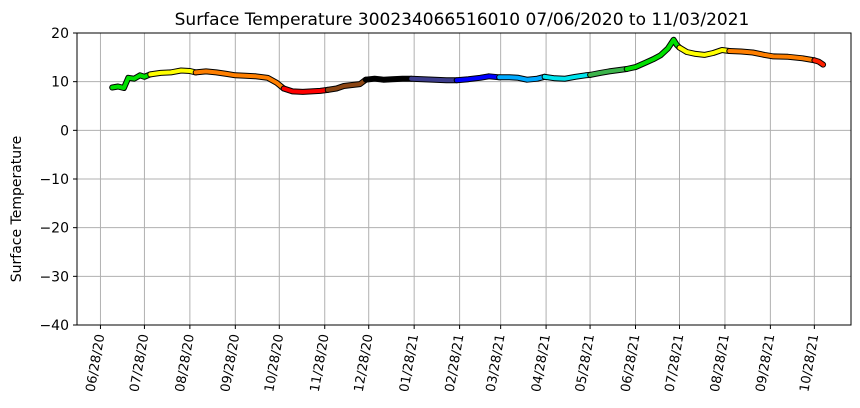  I want to click on x-tick-label: 06/28/21, so click(631, 363).